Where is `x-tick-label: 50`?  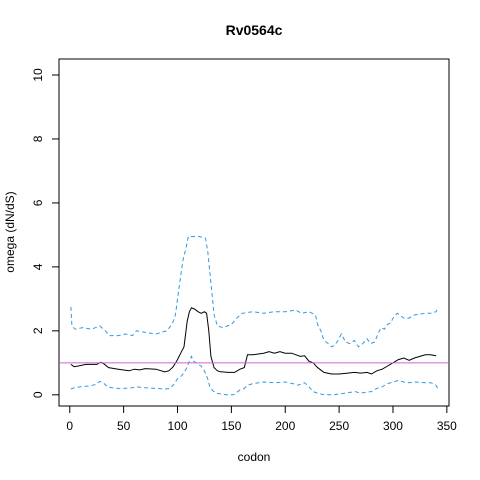
x-tick-label: 50 is located at coordinates (124, 426).